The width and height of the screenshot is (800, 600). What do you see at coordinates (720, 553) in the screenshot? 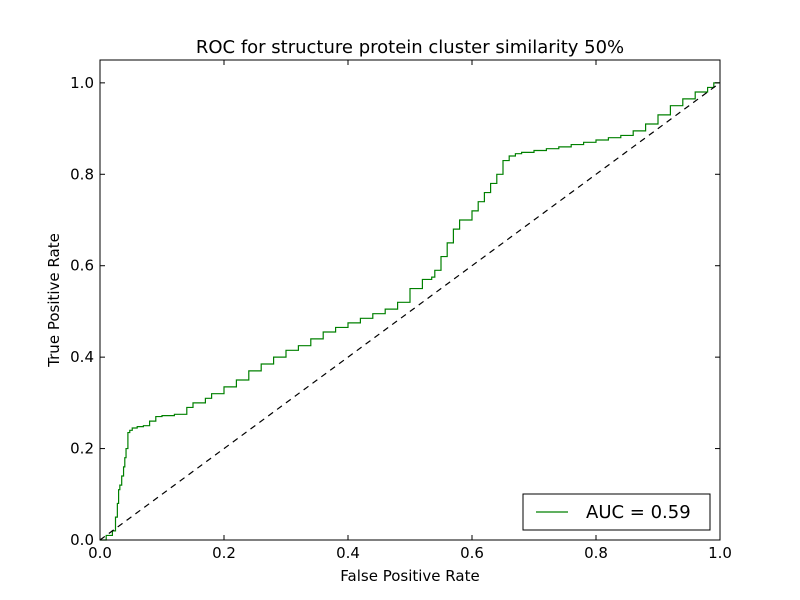
I see `x-tick-label: 1.0` at bounding box center [720, 553].